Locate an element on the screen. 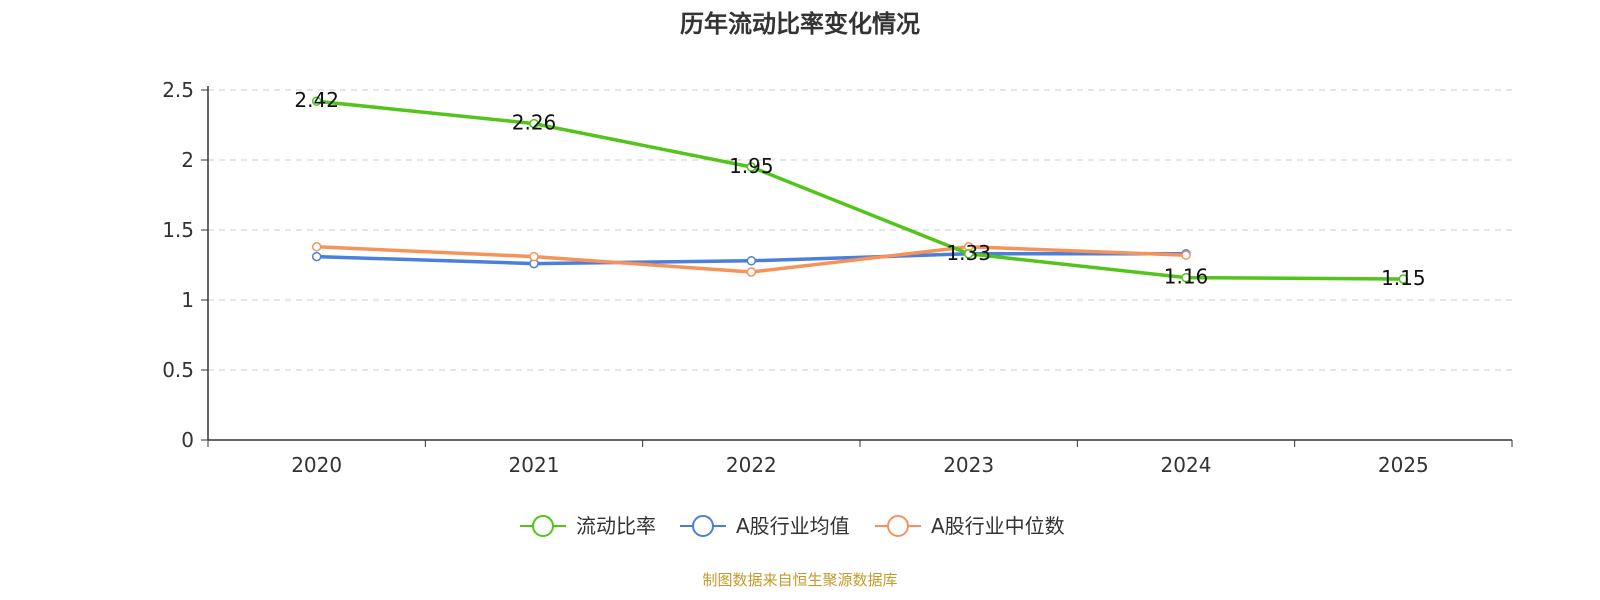  x-tick-label: 2021 is located at coordinates (534, 465).